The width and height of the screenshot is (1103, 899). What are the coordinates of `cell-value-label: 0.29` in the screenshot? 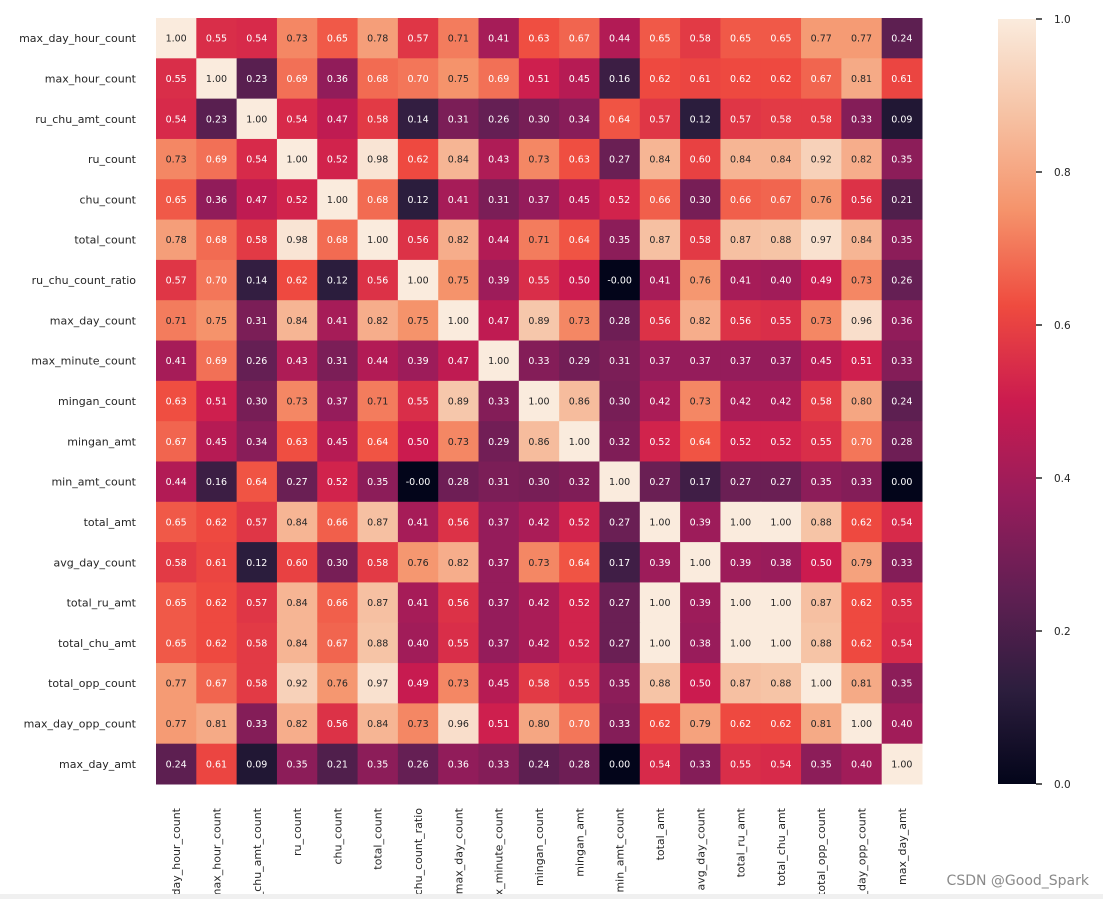 It's located at (579, 361).